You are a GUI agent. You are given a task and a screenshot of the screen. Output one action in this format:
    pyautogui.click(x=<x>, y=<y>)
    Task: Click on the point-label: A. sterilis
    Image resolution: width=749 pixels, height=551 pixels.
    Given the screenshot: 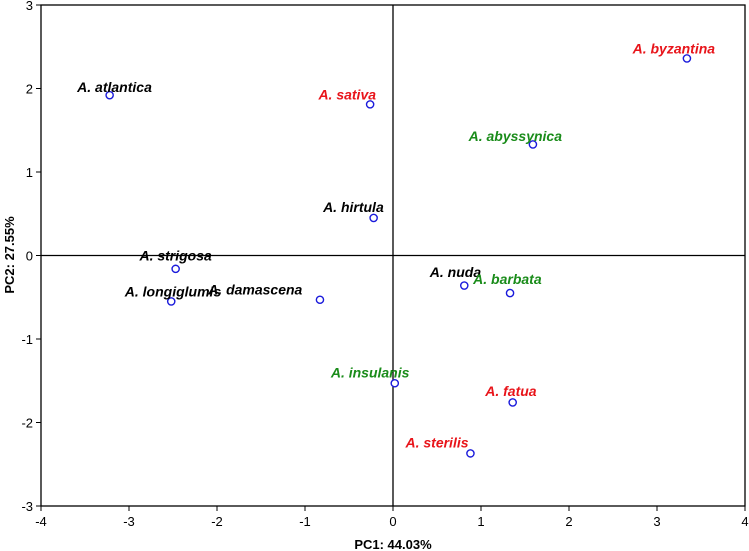 What is the action you would take?
    pyautogui.click(x=436, y=443)
    